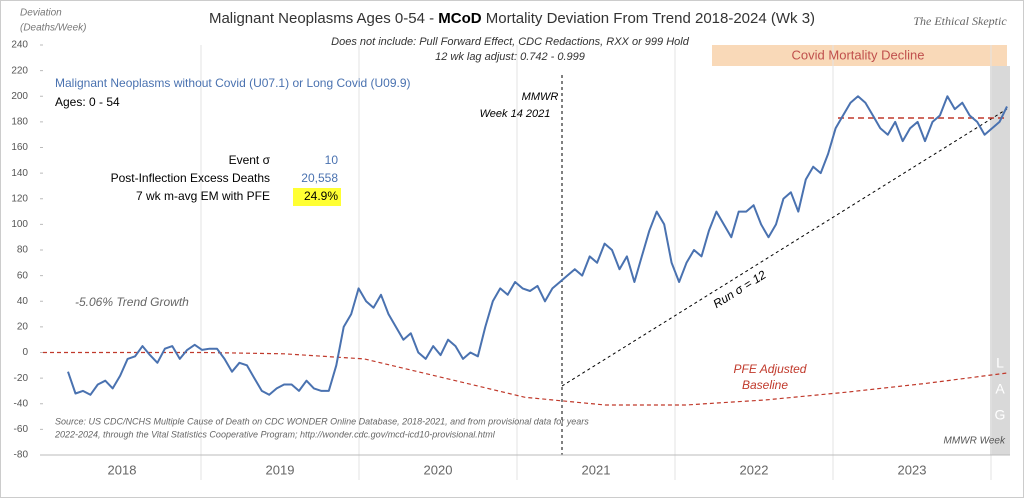 This screenshot has width=1024, height=498. I want to click on y-tick-label: 140, so click(19, 173).